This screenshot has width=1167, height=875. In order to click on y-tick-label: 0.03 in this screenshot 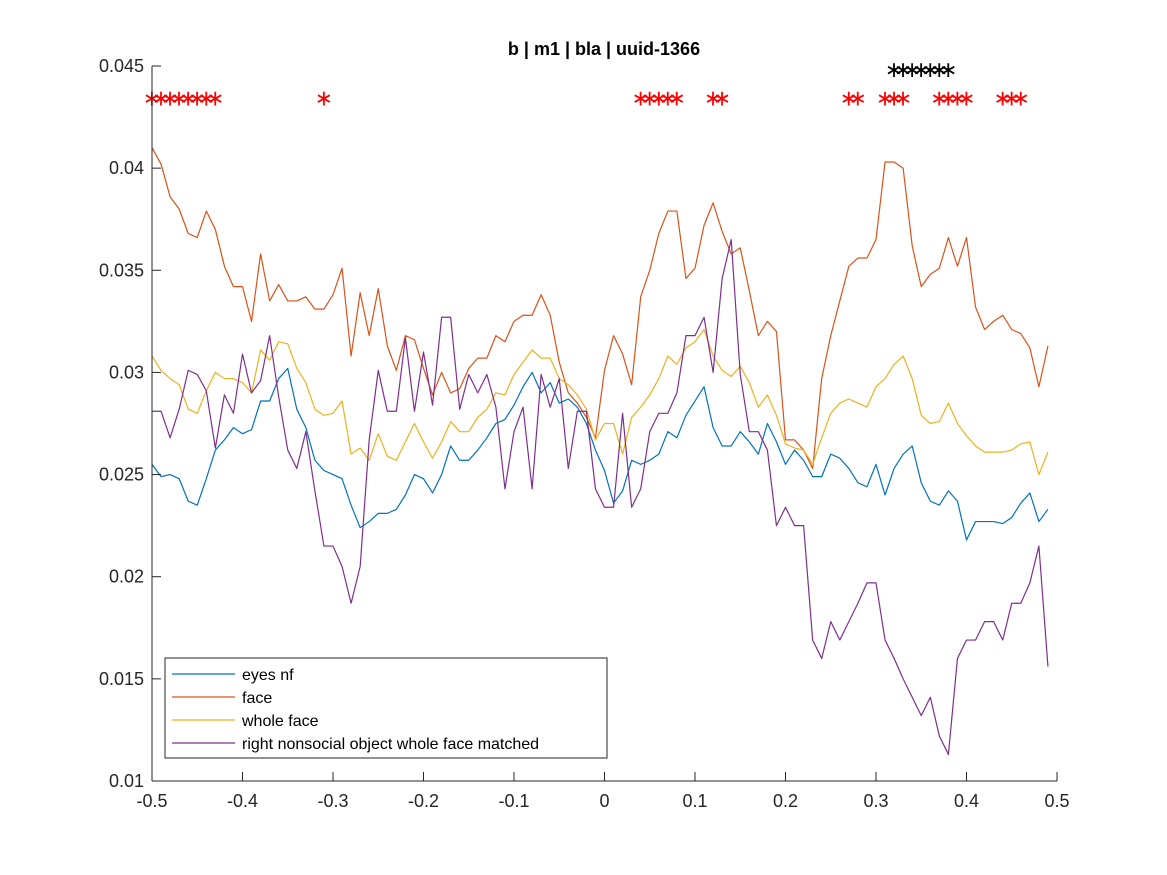, I will do `click(126, 372)`.